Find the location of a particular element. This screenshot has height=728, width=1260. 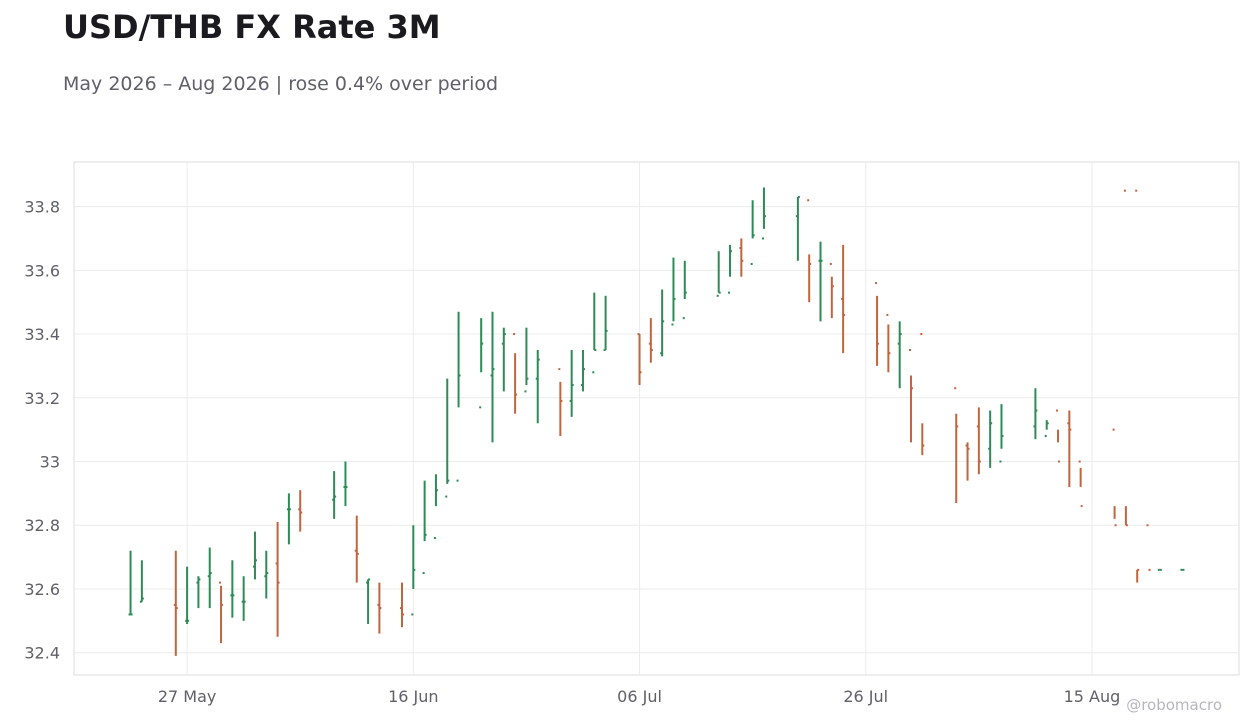

x-tick-label: 27 May is located at coordinates (187, 696).